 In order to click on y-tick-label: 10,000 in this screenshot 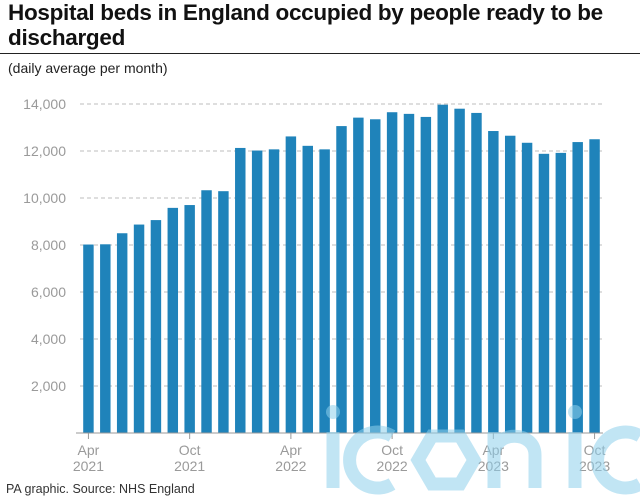, I will do `click(44, 198)`.